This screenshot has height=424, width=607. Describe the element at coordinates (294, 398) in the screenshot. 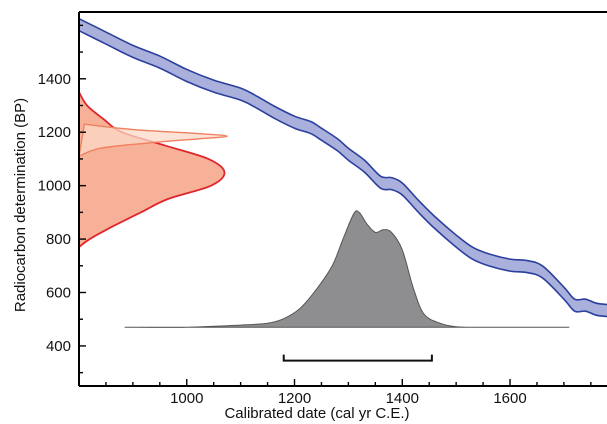

I see `x-tick-label: 1200` at that location.